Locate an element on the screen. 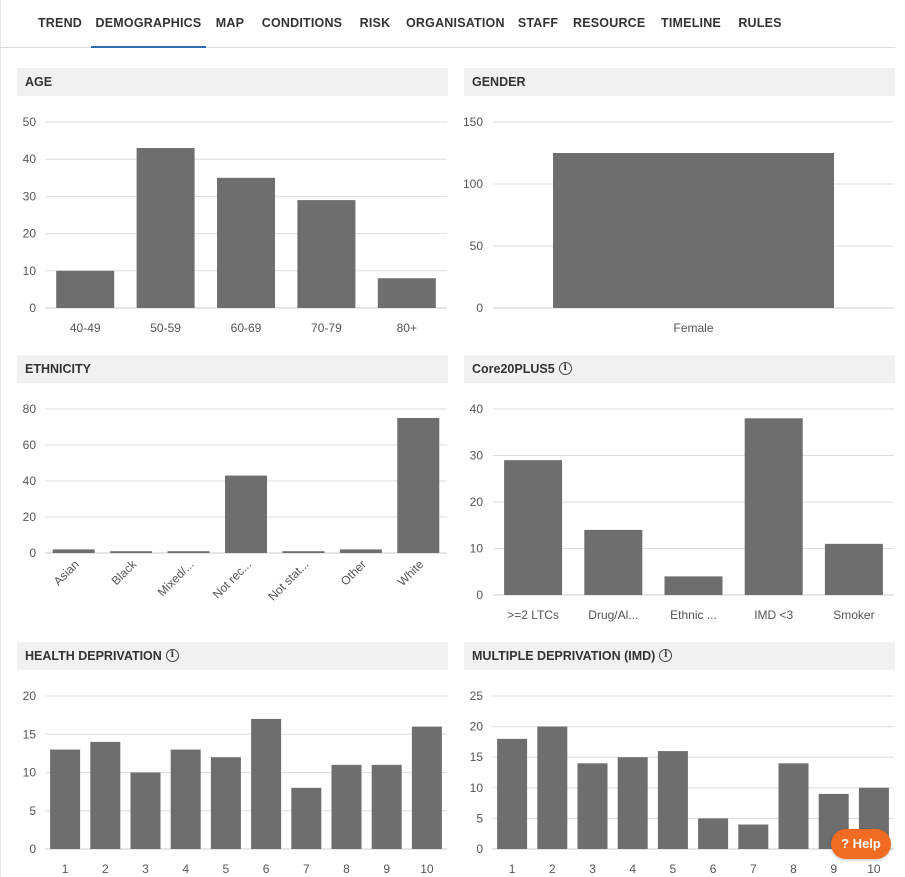  tab-organisation: ORGANISATION is located at coordinates (455, 23).